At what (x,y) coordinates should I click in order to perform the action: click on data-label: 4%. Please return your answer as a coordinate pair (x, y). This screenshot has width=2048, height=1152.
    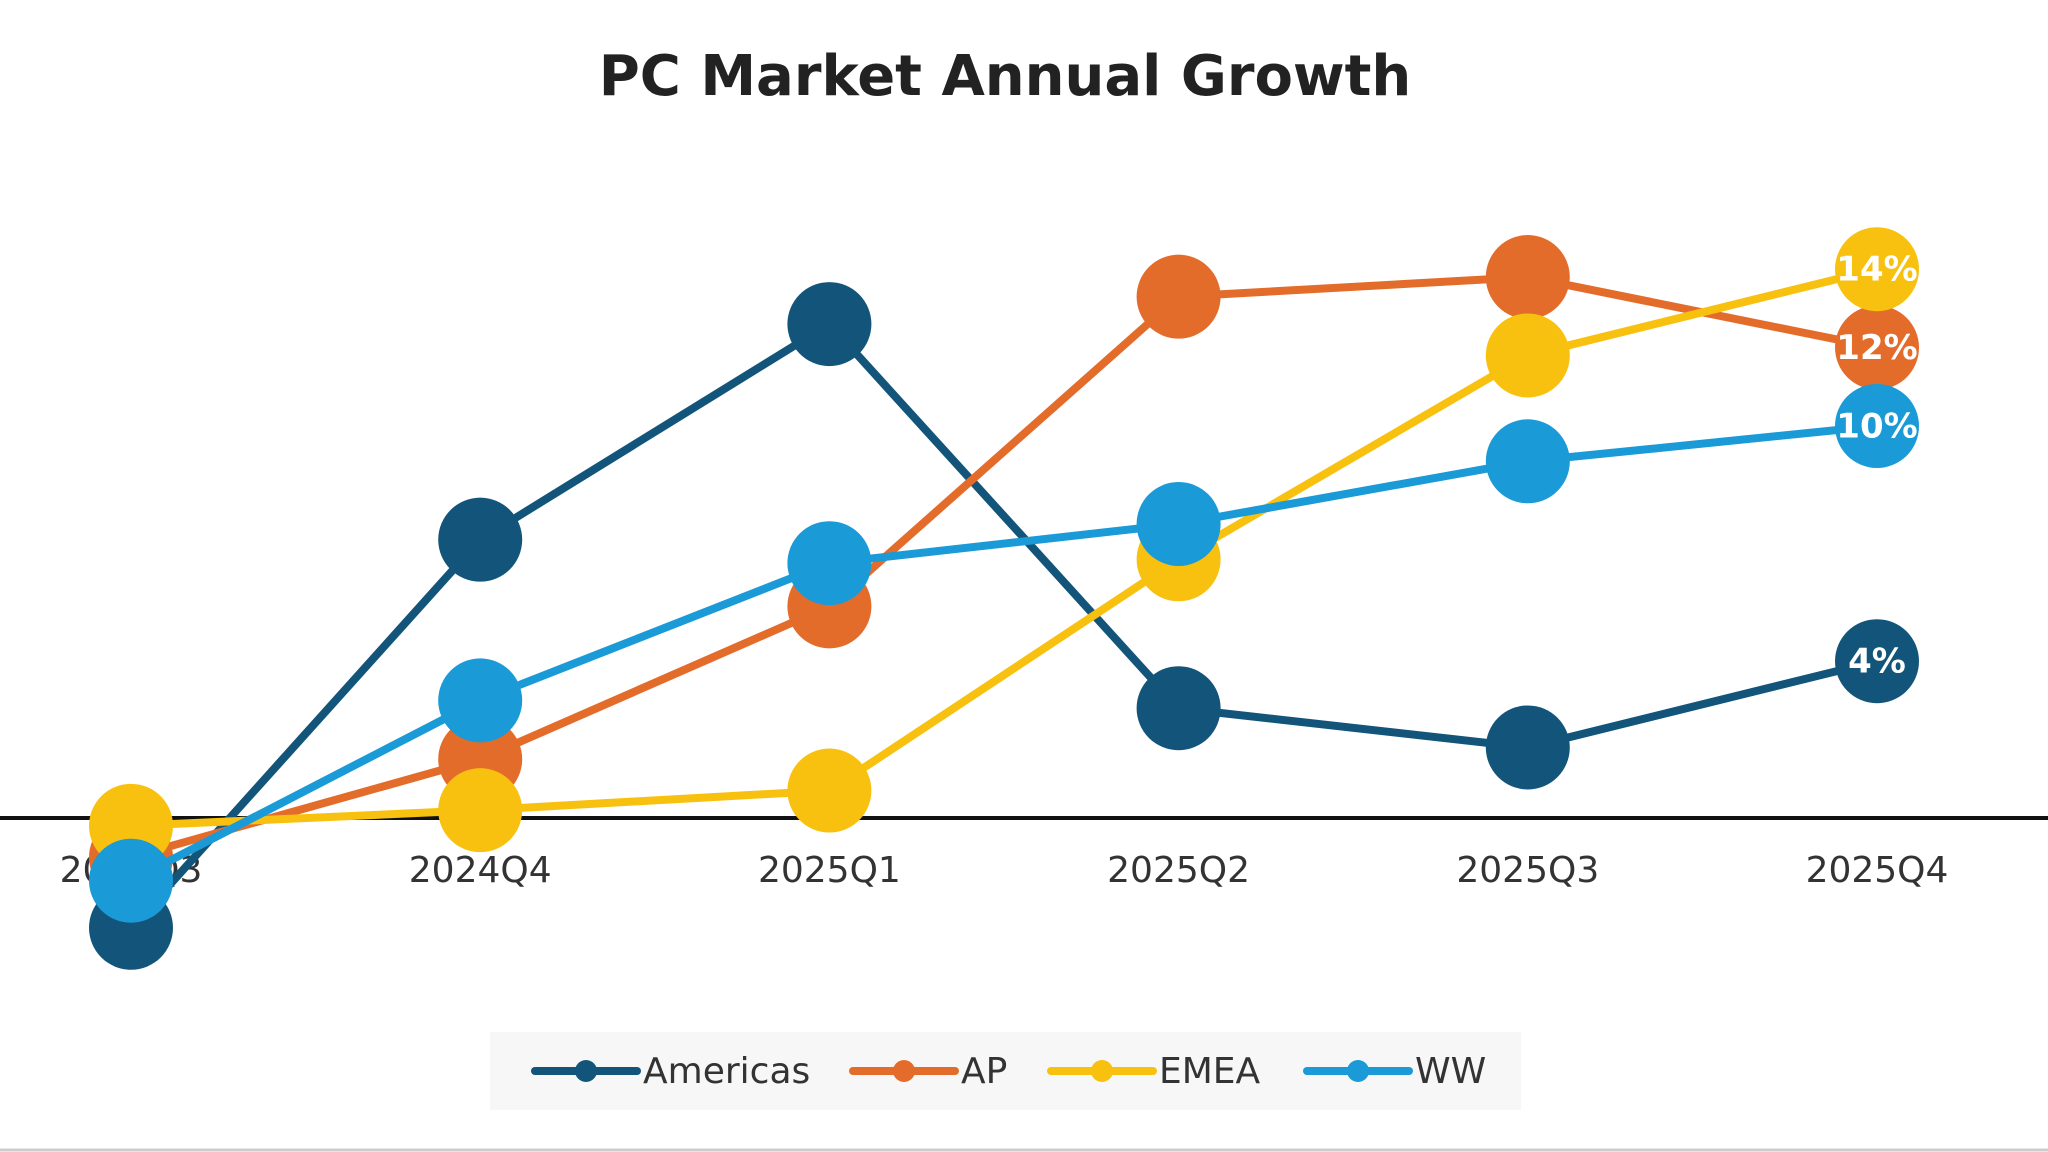
    Looking at the image, I should click on (1877, 662).